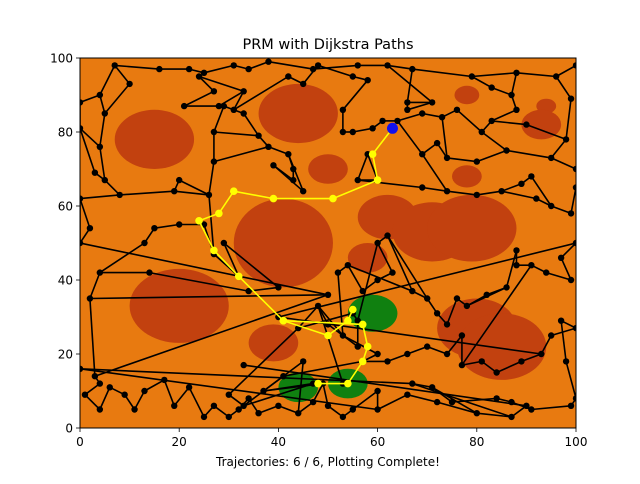  What do you see at coordinates (65, 244) in the screenshot?
I see `y-axis-ticks: 0 20 40 60 80 100` at bounding box center [65, 244].